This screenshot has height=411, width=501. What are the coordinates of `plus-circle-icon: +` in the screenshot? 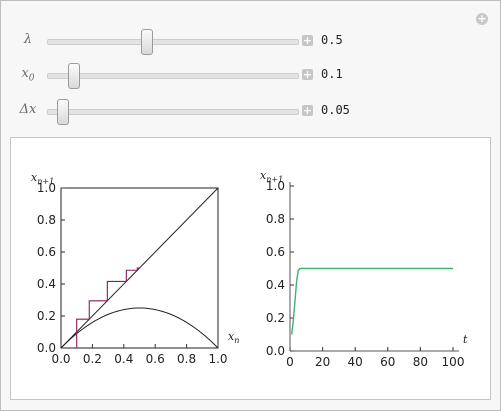 It's located at (482, 18).